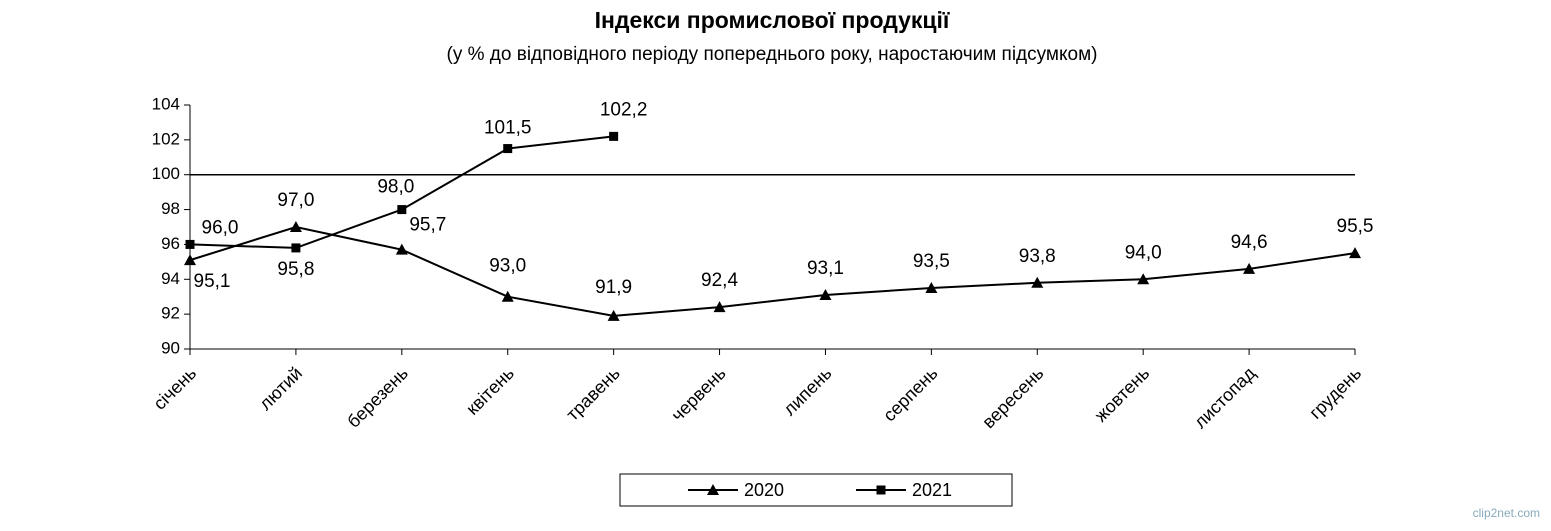  What do you see at coordinates (772, 271) in the screenshot?
I see `line` at bounding box center [772, 271].